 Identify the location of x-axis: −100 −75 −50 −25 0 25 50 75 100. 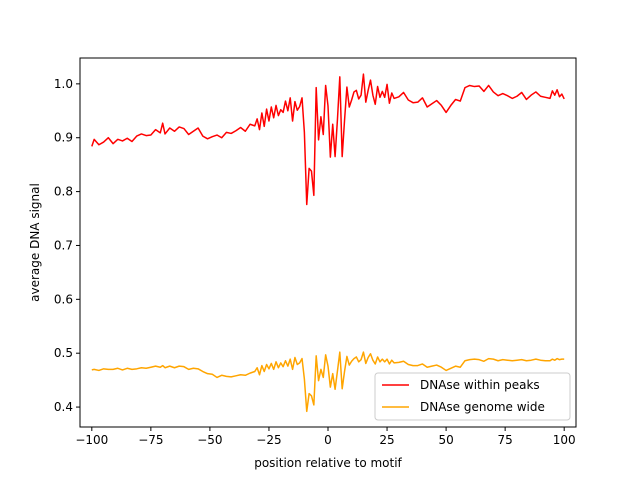
(325, 437).